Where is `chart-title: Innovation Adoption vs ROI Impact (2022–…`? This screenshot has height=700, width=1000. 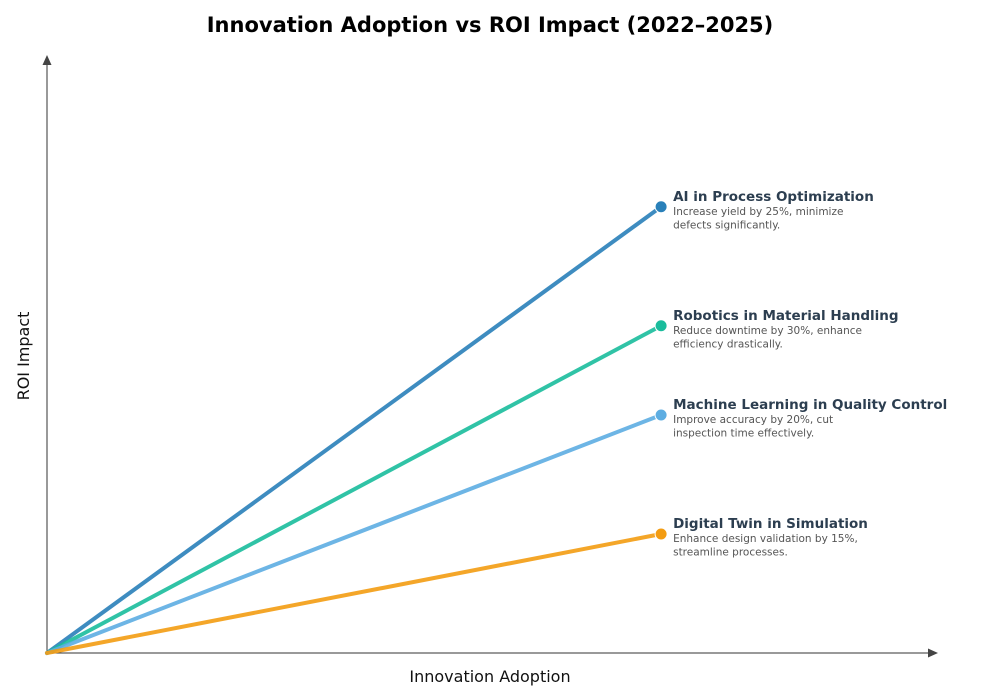 chart-title: Innovation Adoption vs ROI Impact (2022–… is located at coordinates (490, 25).